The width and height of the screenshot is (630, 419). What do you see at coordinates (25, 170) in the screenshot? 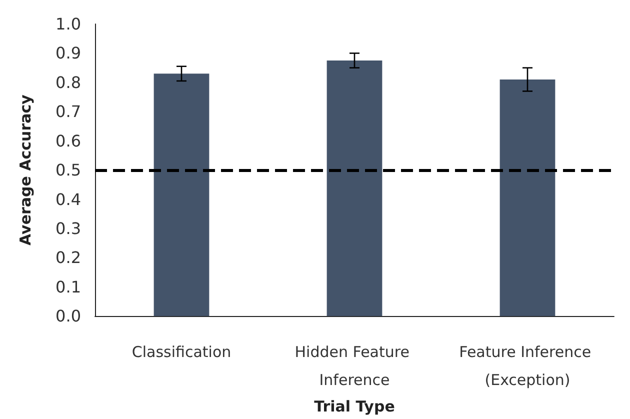
I see `y-axis-title: Average Accuracy` at bounding box center [25, 170].